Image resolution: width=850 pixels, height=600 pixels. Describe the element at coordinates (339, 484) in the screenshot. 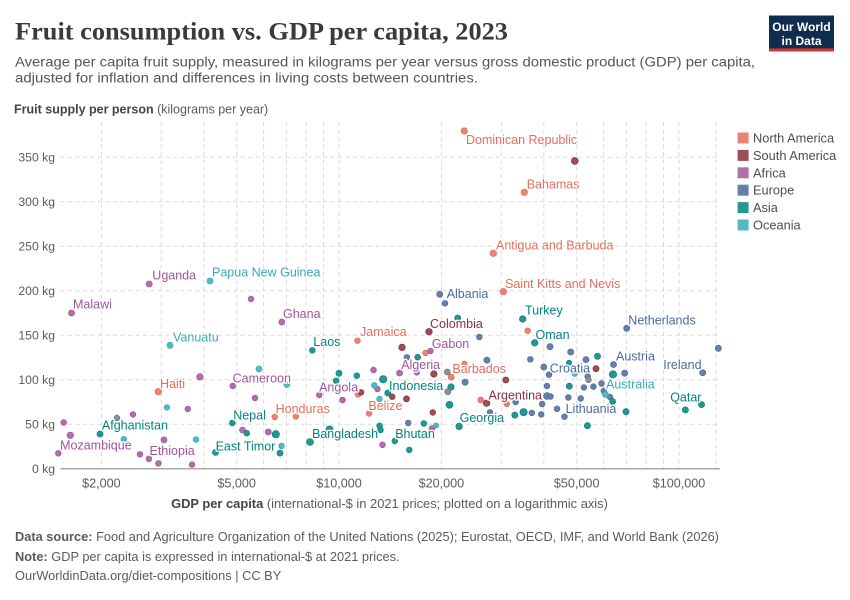

I see `svg-text: $10,000` at that location.